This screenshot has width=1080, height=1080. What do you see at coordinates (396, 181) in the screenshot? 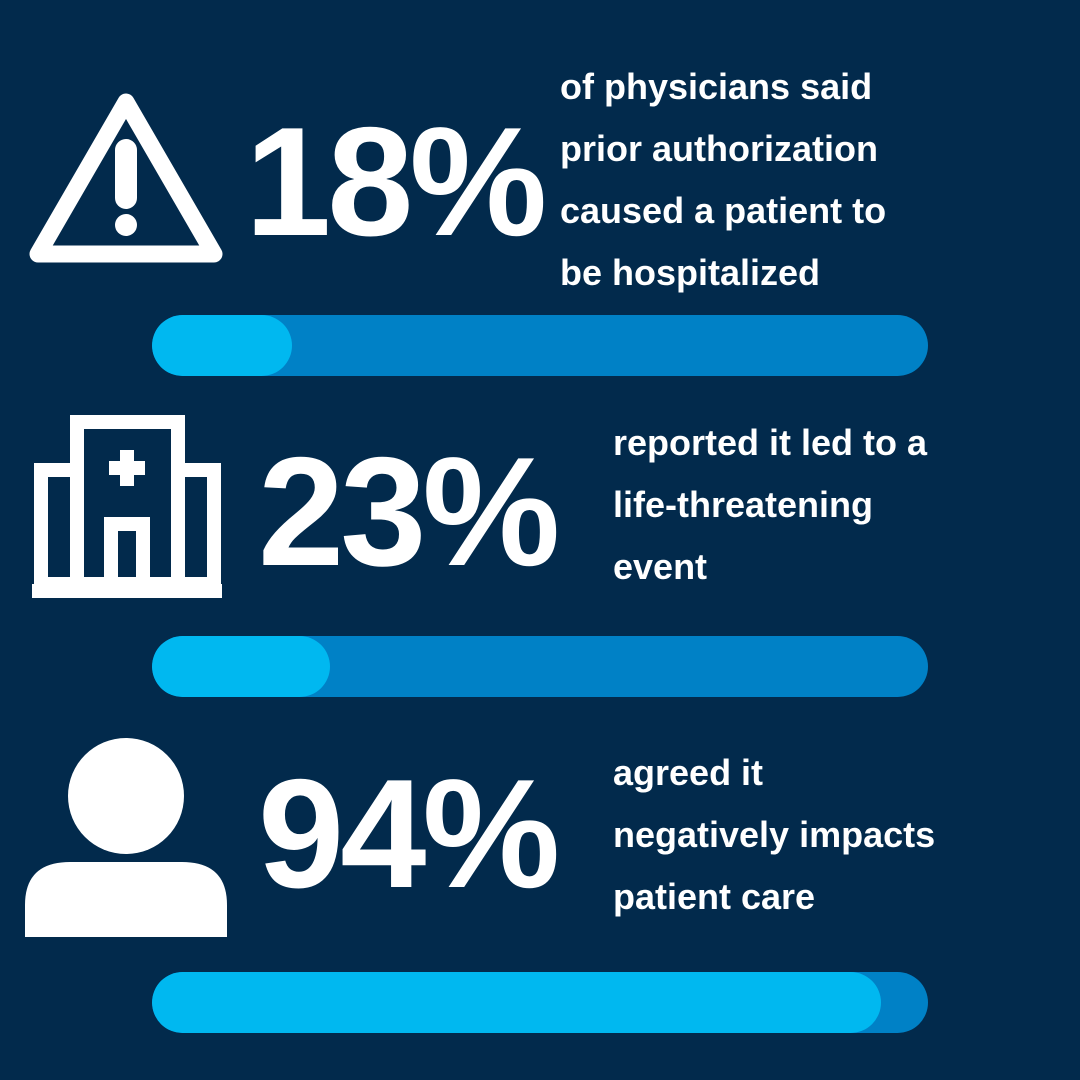
I see `stat-value: 18%` at bounding box center [396, 181].